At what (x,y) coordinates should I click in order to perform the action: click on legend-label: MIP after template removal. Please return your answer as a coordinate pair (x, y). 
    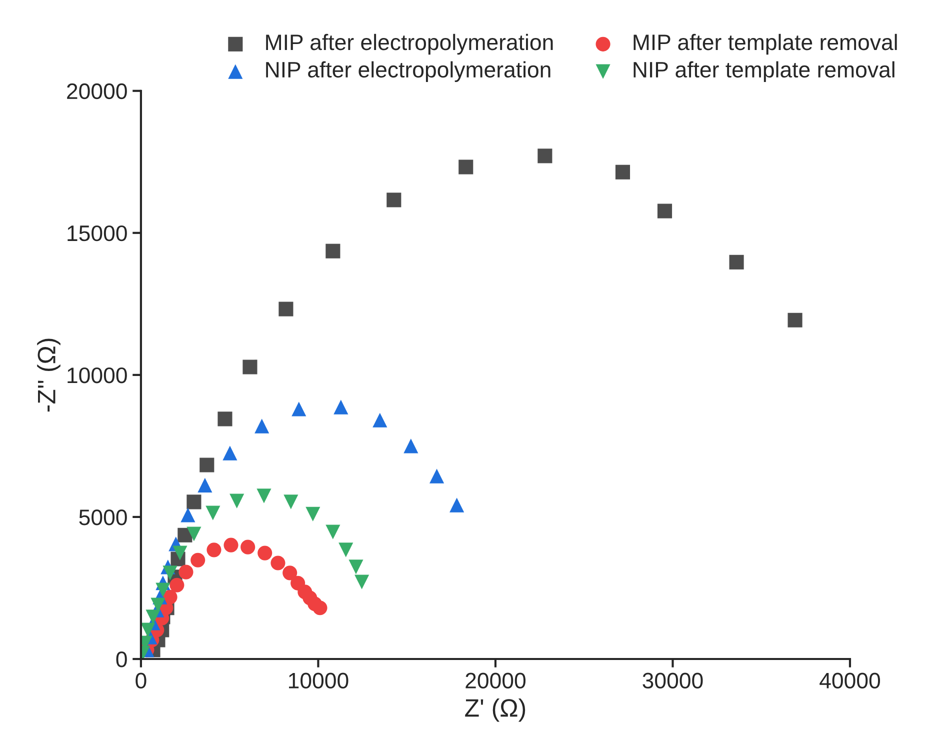
    Looking at the image, I should click on (765, 44).